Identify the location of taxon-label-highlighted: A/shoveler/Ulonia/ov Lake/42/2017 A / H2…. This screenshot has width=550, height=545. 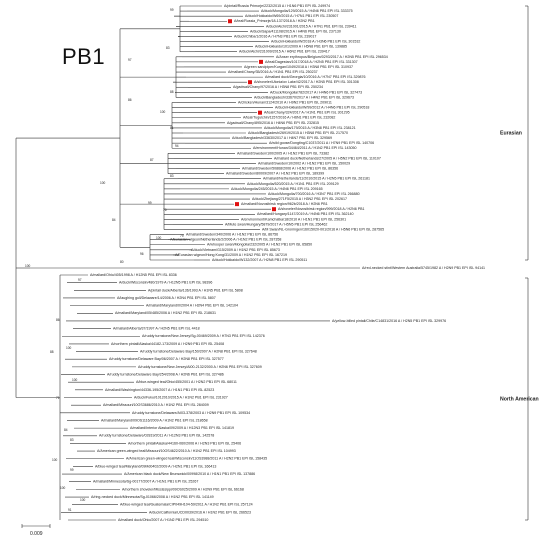
(306, 82).